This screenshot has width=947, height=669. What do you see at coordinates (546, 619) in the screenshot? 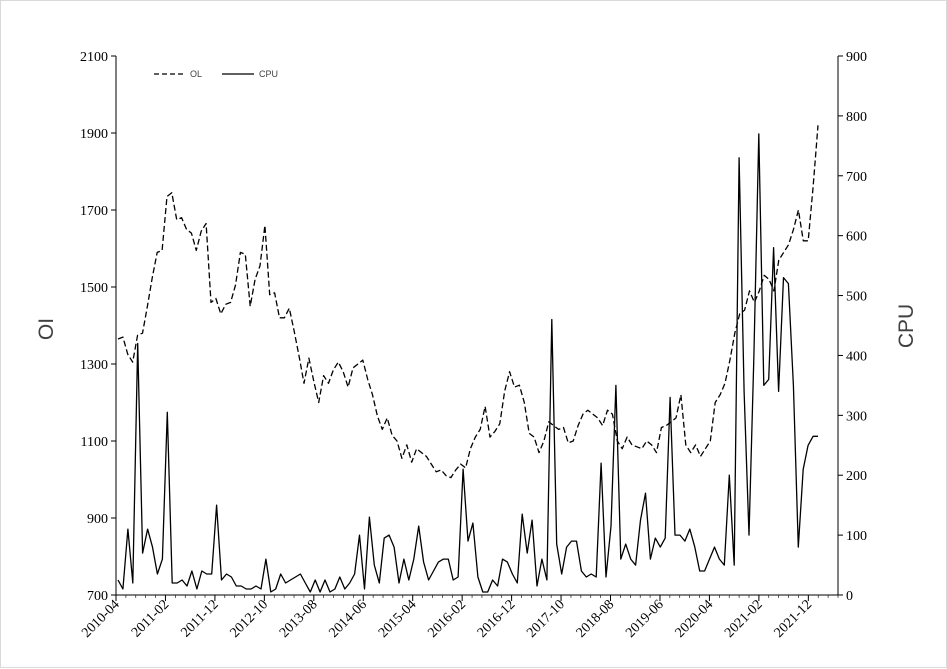
I see `x-tick-label: 2017-10` at bounding box center [546, 619].